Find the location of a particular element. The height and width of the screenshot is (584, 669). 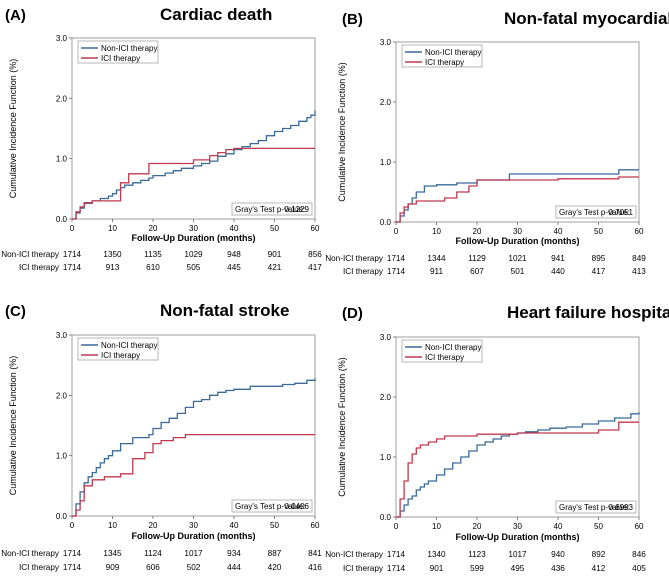

risk-count: 421 is located at coordinates (275, 267).